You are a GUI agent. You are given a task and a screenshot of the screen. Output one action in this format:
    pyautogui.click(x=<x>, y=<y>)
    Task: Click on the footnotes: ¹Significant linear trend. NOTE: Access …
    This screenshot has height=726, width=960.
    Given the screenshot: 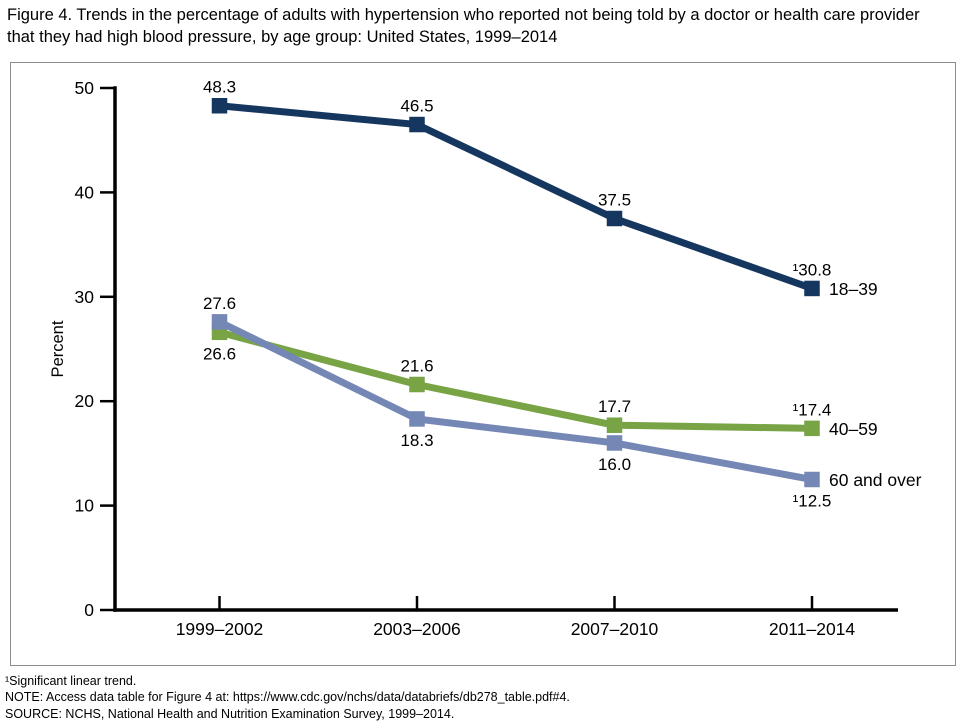 What is the action you would take?
    pyautogui.click(x=287, y=697)
    